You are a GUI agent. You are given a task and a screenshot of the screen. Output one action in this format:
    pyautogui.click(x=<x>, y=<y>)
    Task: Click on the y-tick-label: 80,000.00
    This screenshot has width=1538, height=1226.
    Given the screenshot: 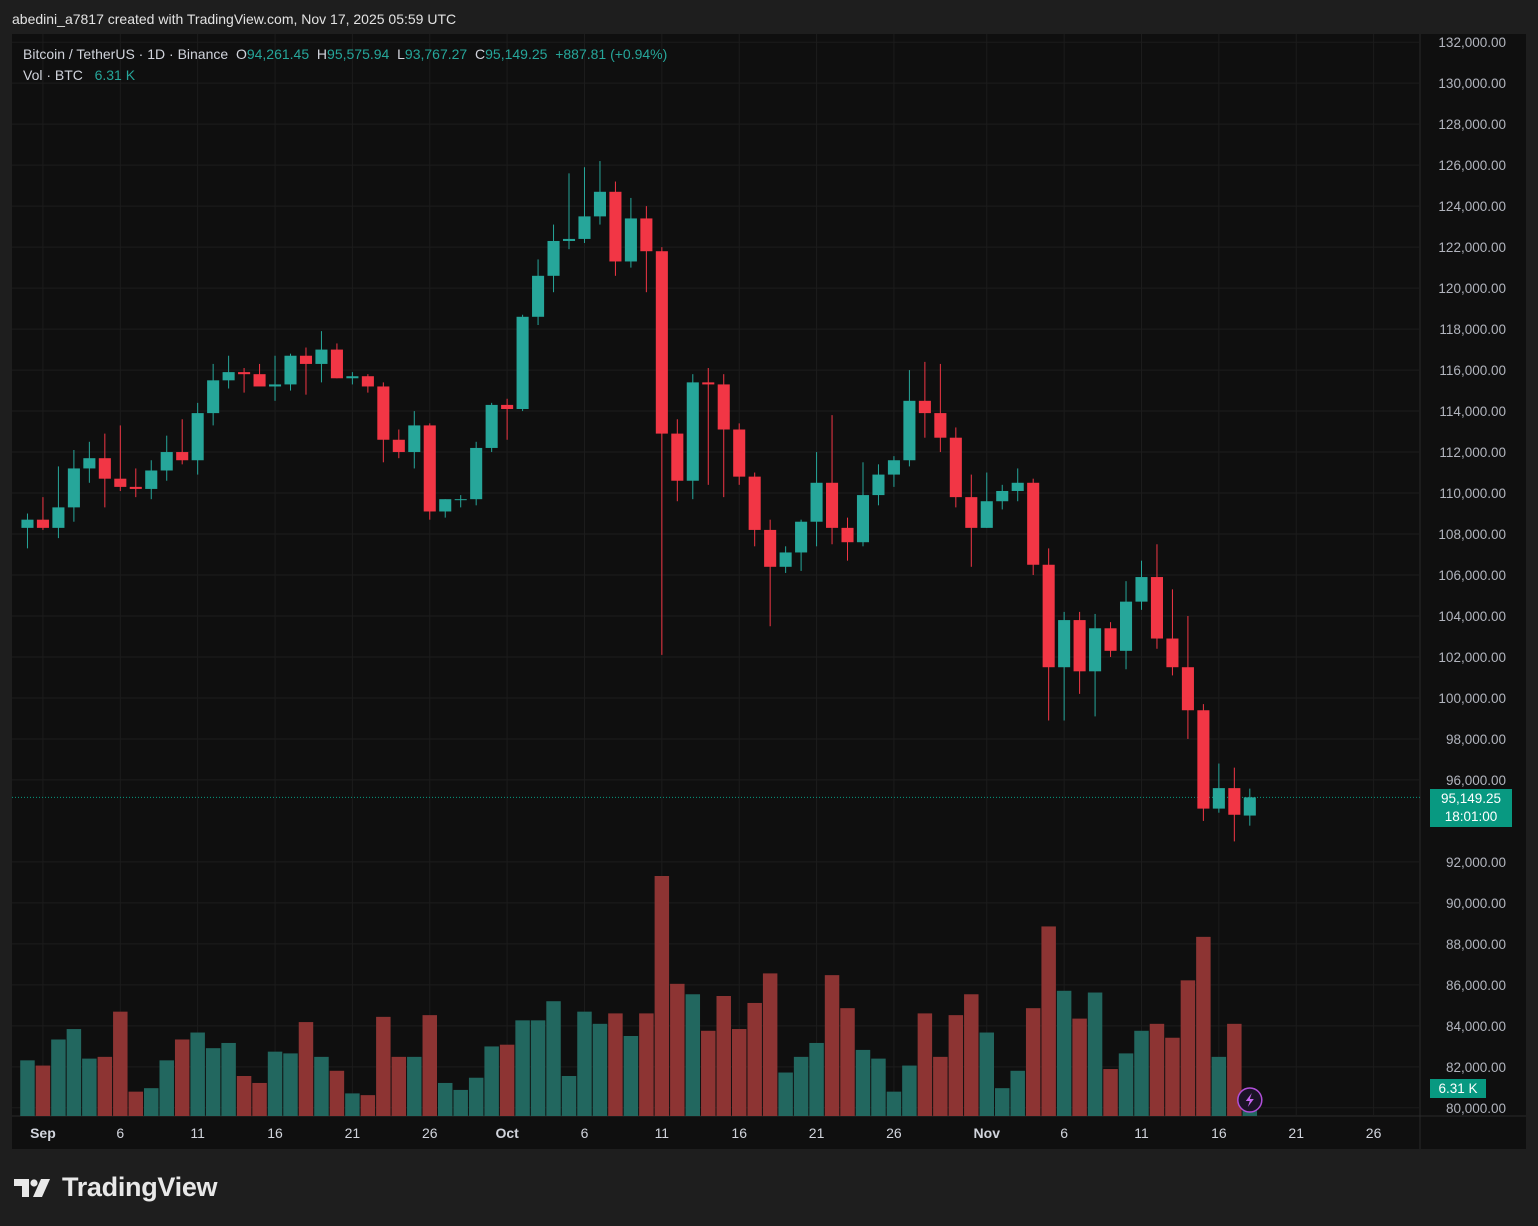 What is the action you would take?
    pyautogui.click(x=1476, y=1108)
    